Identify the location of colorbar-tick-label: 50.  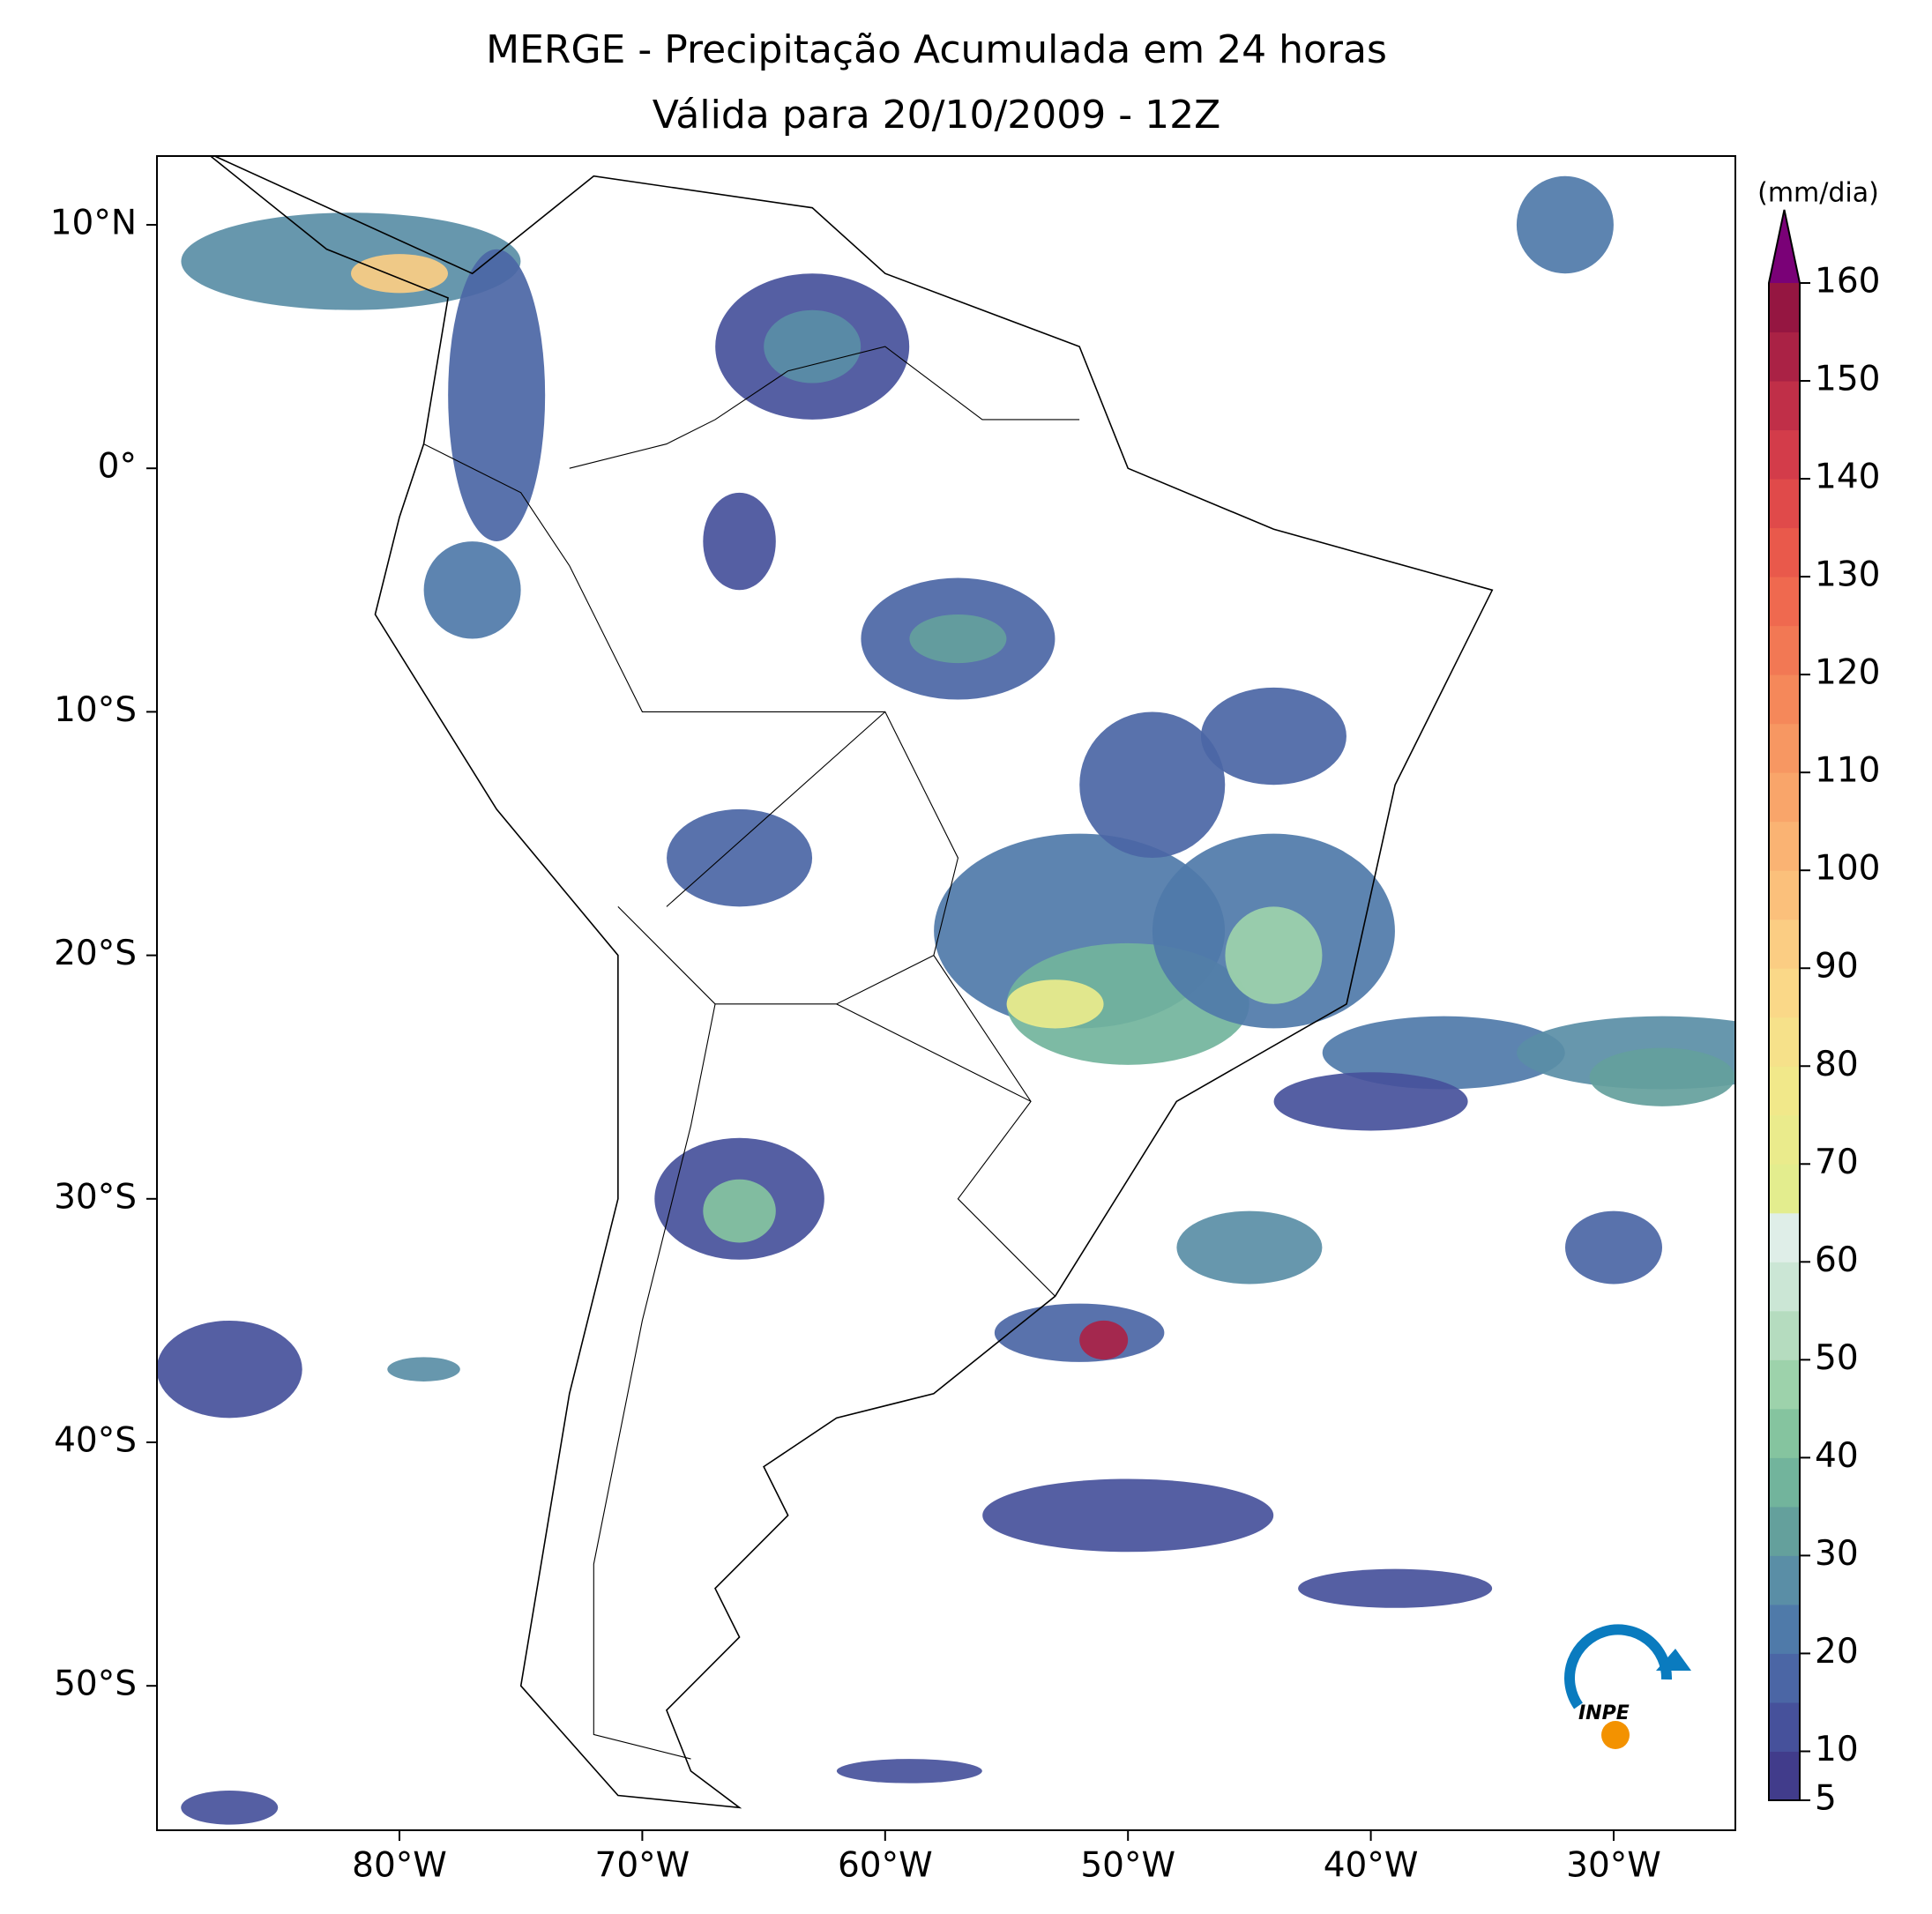
(1837, 1358).